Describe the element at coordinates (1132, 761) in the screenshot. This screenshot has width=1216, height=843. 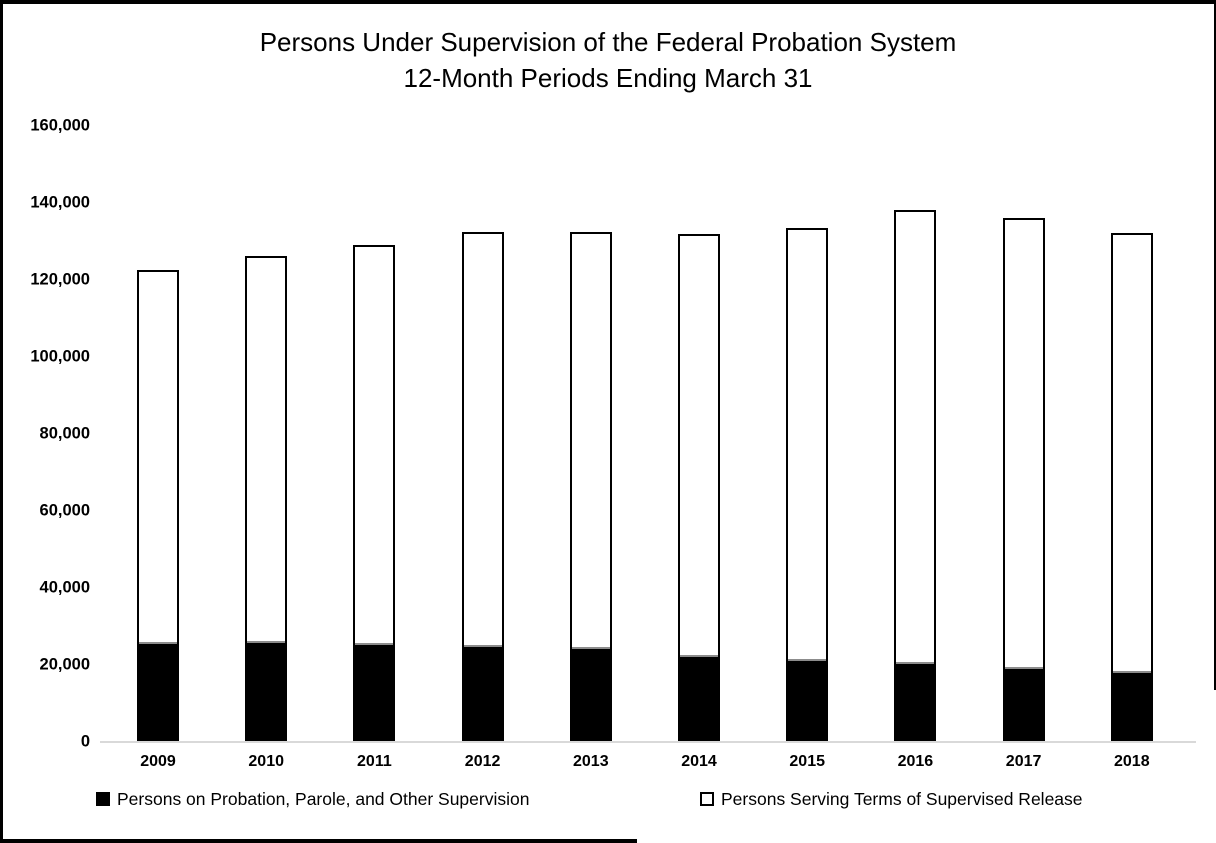
I see `x-axis-tick-label-2018: 2018` at that location.